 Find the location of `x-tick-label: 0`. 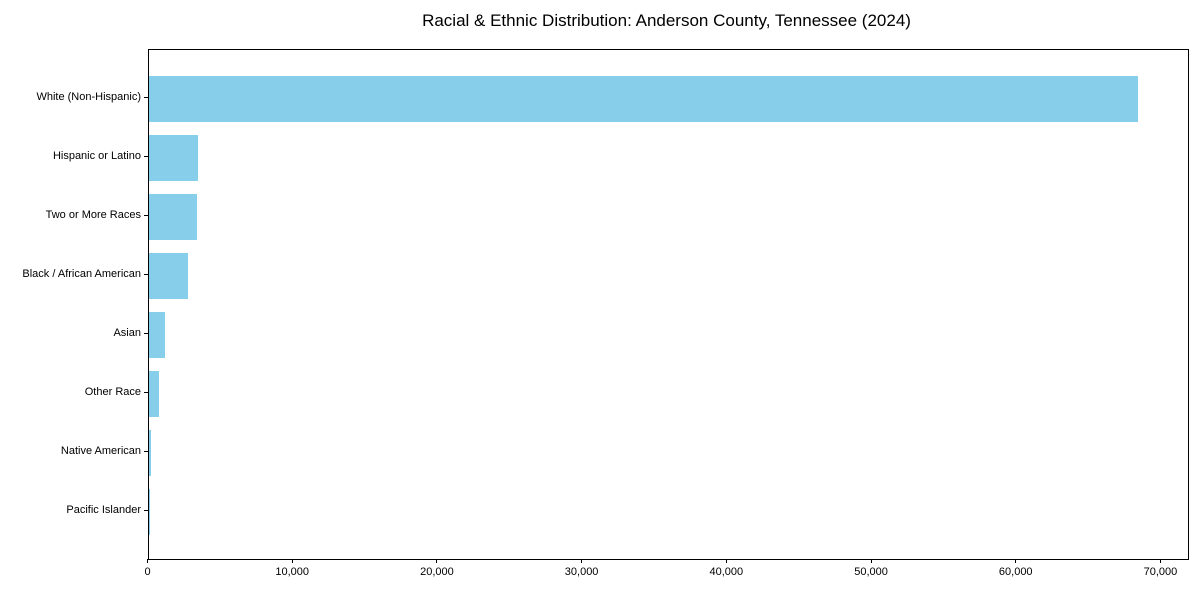

x-tick-label: 0 is located at coordinates (147, 572).